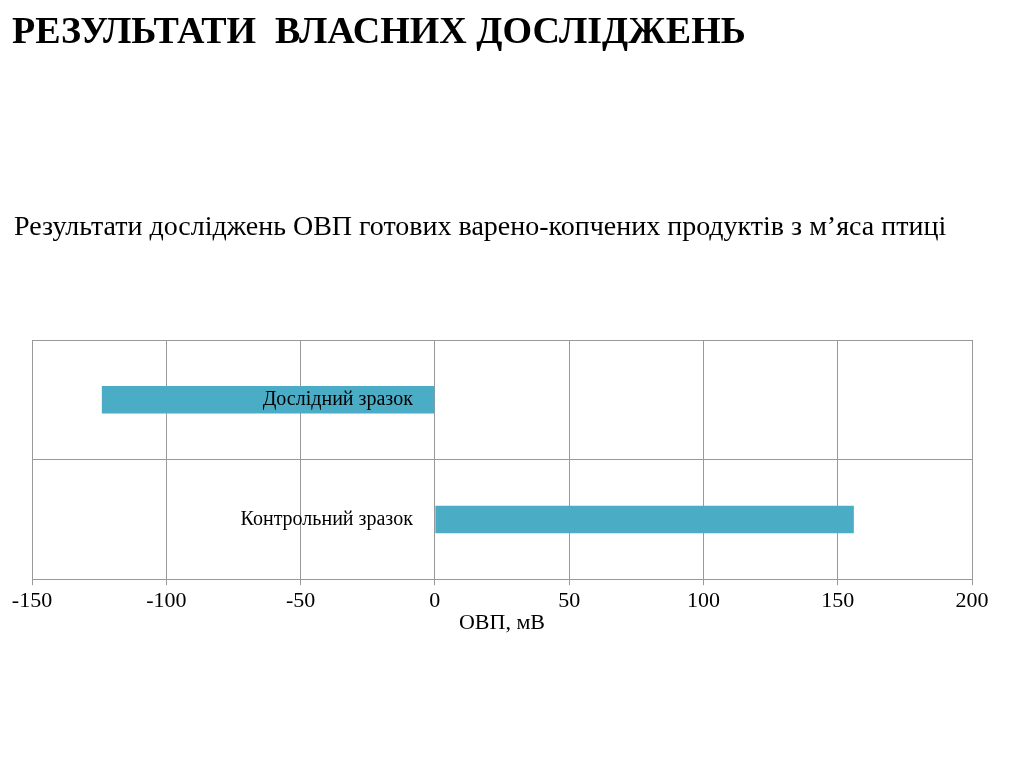 This screenshot has height=768, width=1024. I want to click on chart-title: РЕЗУЛЬТАТИ ВЛАСНИХ ДОСЛІДЖЕНЬ, so click(379, 30).